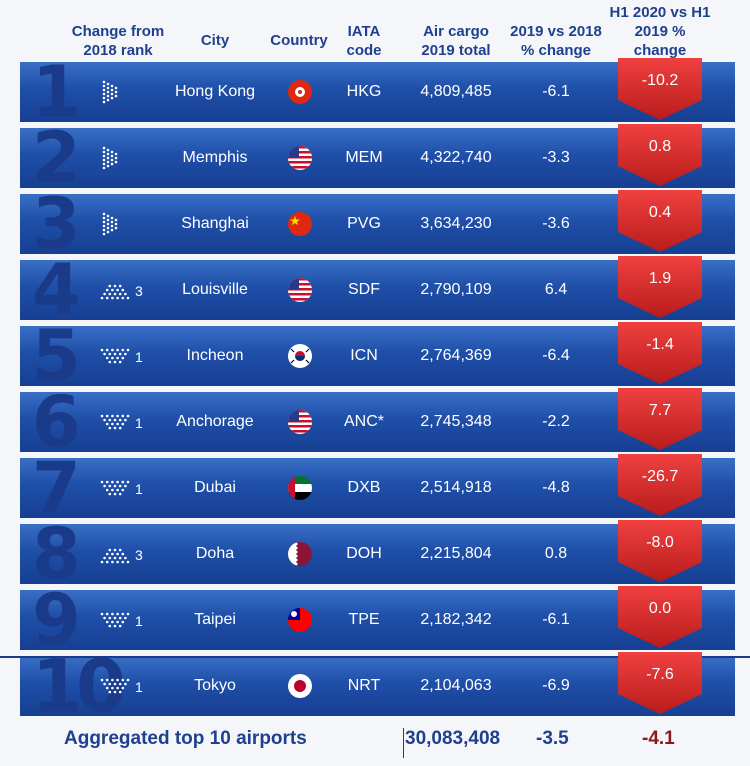 This screenshot has width=750, height=766. What do you see at coordinates (456, 553) in the screenshot?
I see `cargo-cell: 2,215,804` at bounding box center [456, 553].